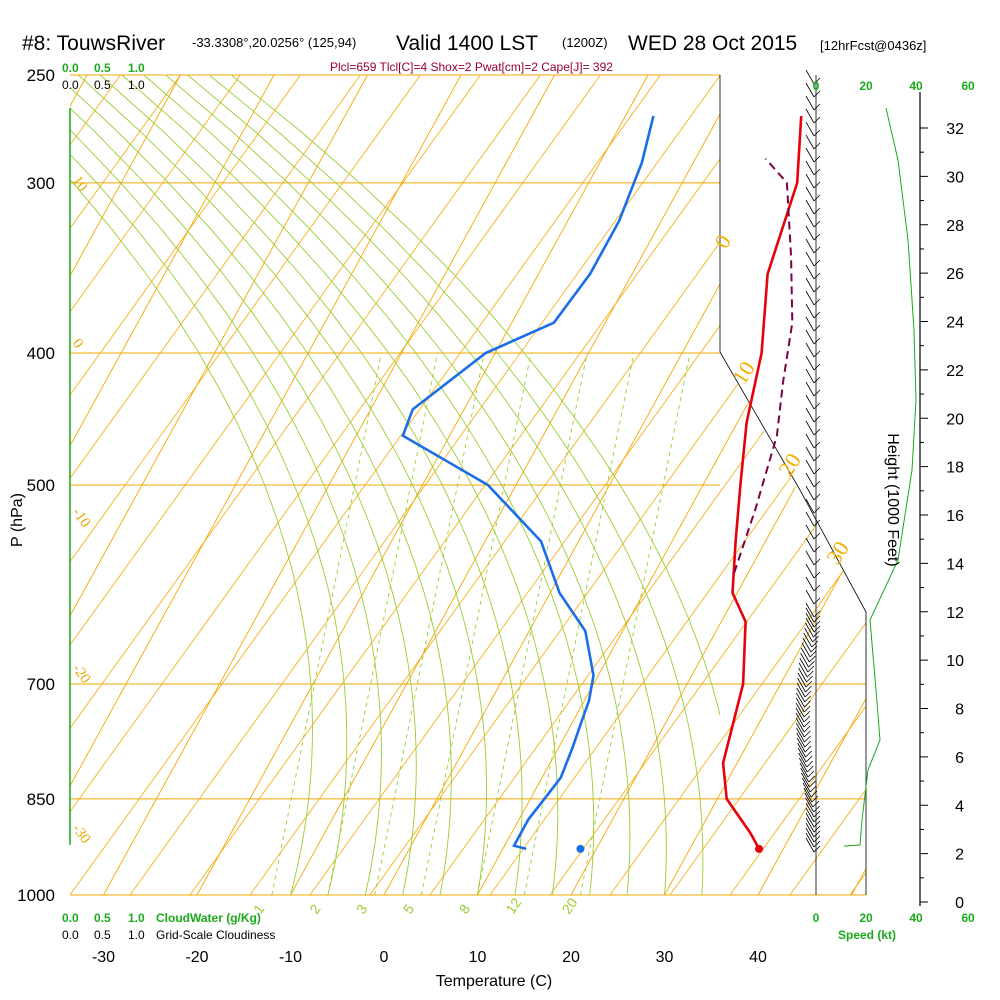 The height and width of the screenshot is (1000, 1000). Describe the element at coordinates (955, 177) in the screenshot. I see `height-tick-label: 30` at that location.